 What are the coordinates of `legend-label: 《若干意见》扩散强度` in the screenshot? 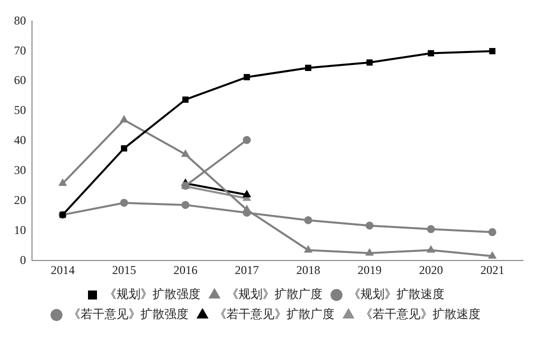 It's located at (128, 314).